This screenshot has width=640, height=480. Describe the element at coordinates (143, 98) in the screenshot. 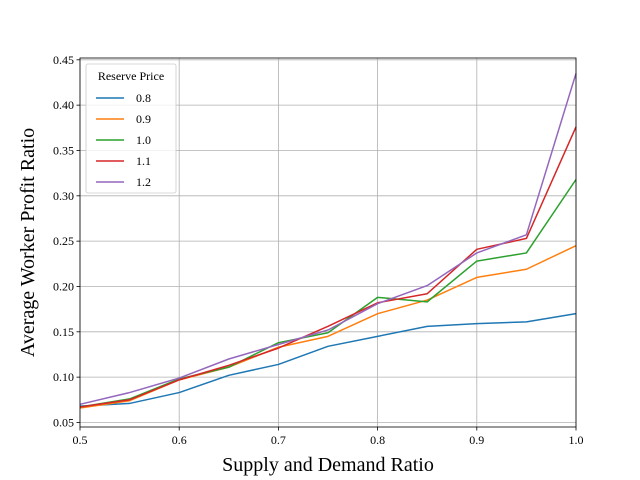

I see `legend-label: 0.8` at that location.